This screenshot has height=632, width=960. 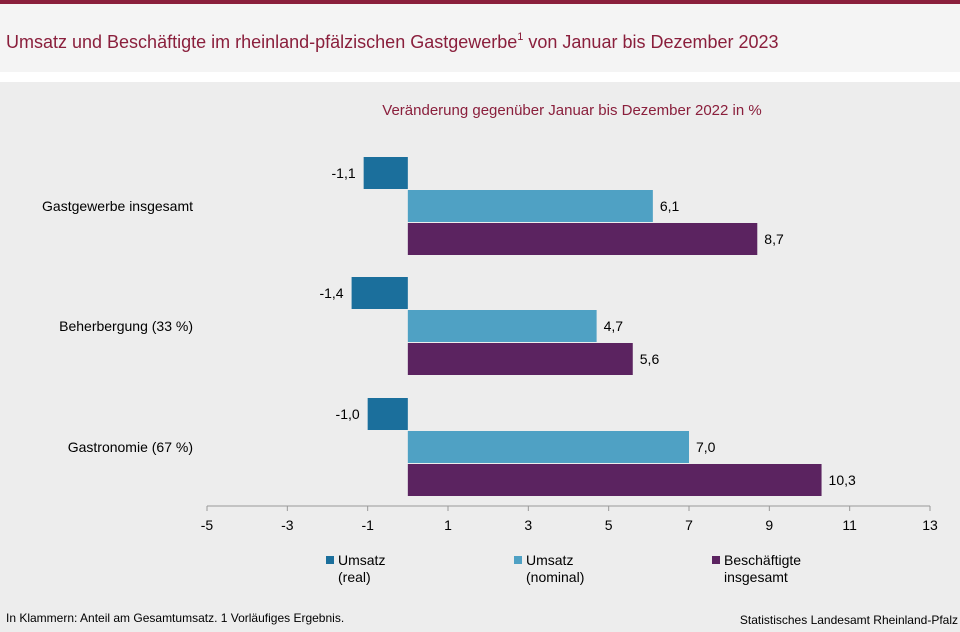 I want to click on x-tick-label: -3, so click(x=287, y=525).